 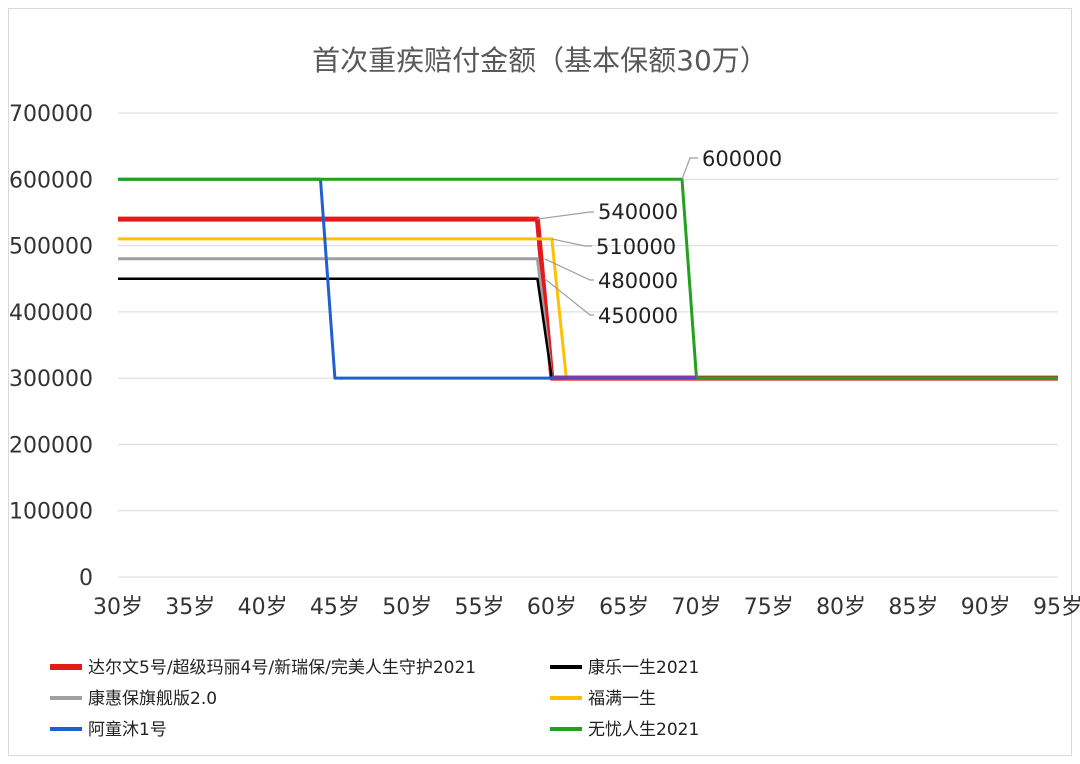 I want to click on data-label: 450000, so click(x=638, y=316).